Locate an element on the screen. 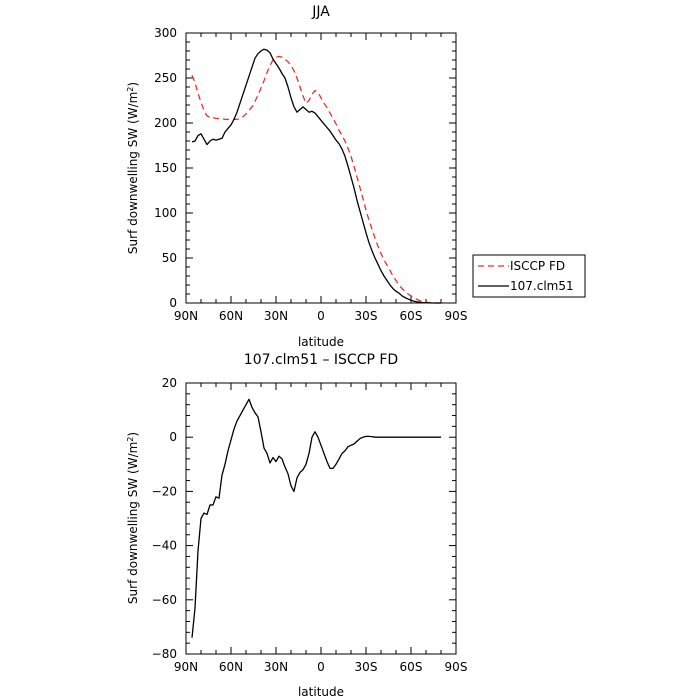 This screenshot has width=700, height=700. y-tick-label: 100 is located at coordinates (165, 213).